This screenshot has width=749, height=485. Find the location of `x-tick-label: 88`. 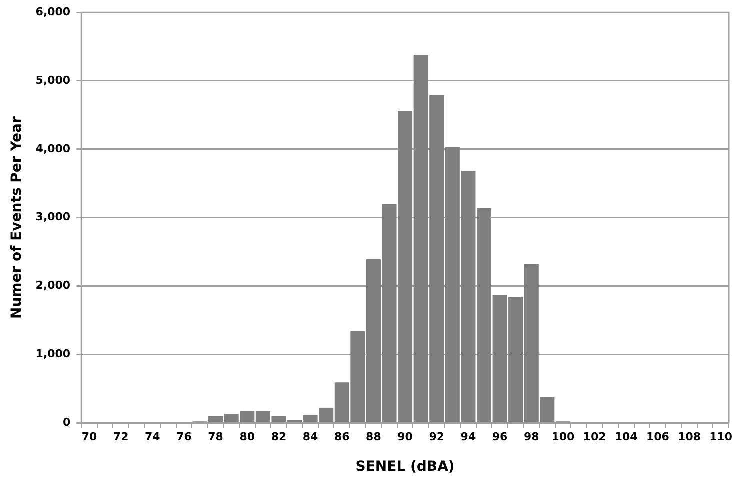

x-tick-label: 88 is located at coordinates (374, 437).